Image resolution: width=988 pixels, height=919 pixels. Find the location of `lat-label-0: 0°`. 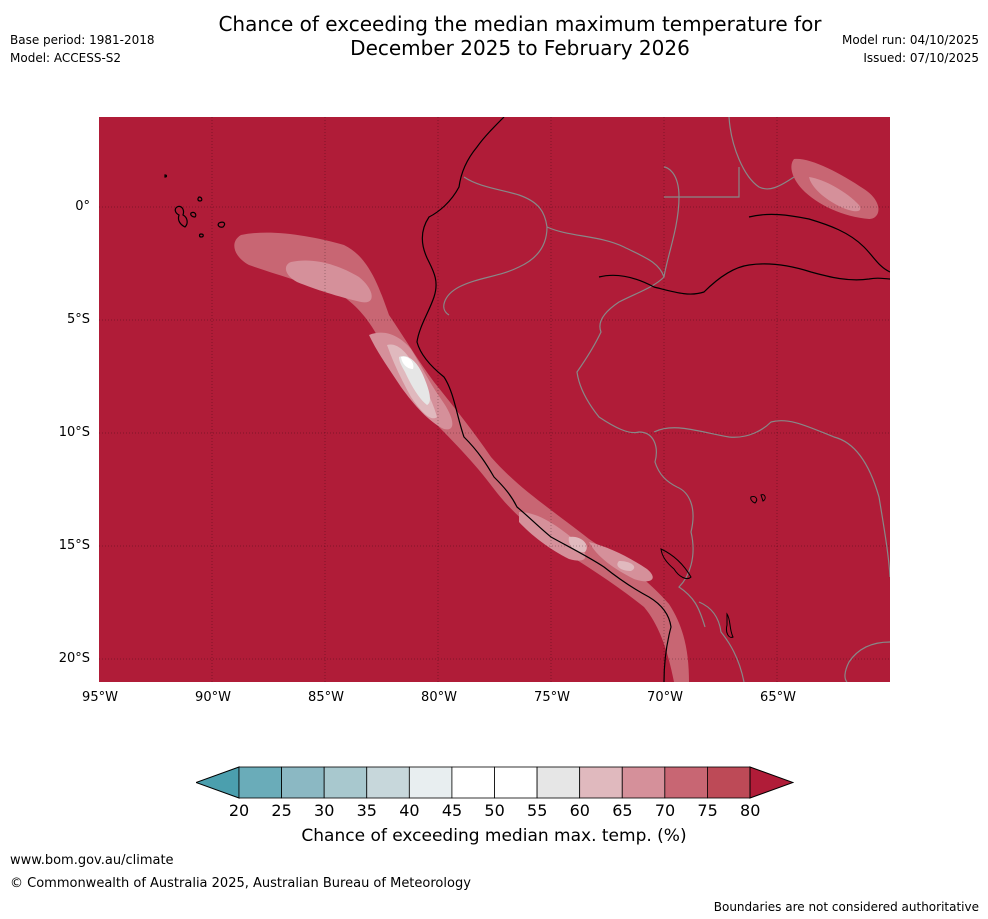

lat-label-0: 0° is located at coordinates (82, 206).